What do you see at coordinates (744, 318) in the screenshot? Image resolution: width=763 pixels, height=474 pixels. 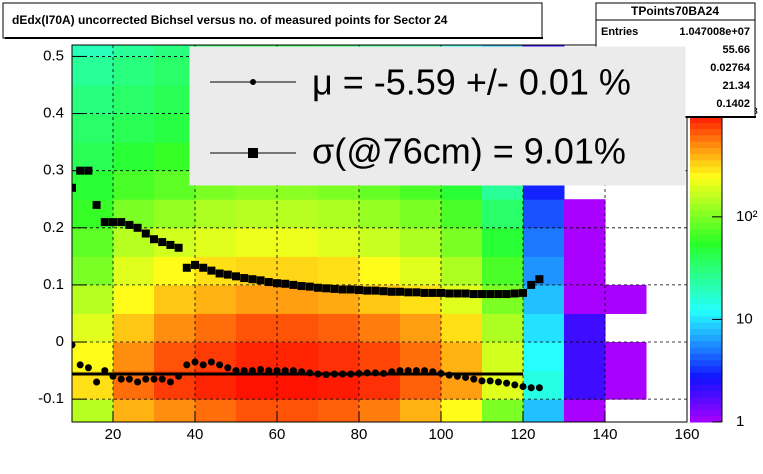 I see `z-tick-label: 10` at bounding box center [744, 318].